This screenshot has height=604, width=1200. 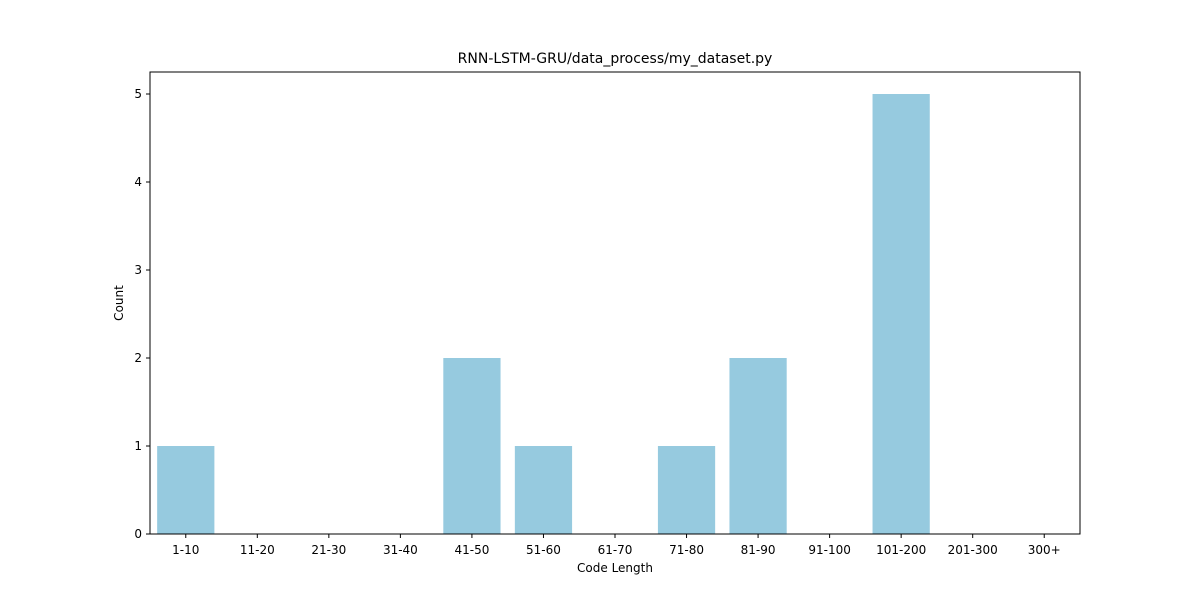 I want to click on x-tick-label: 31-40, so click(x=400, y=550).